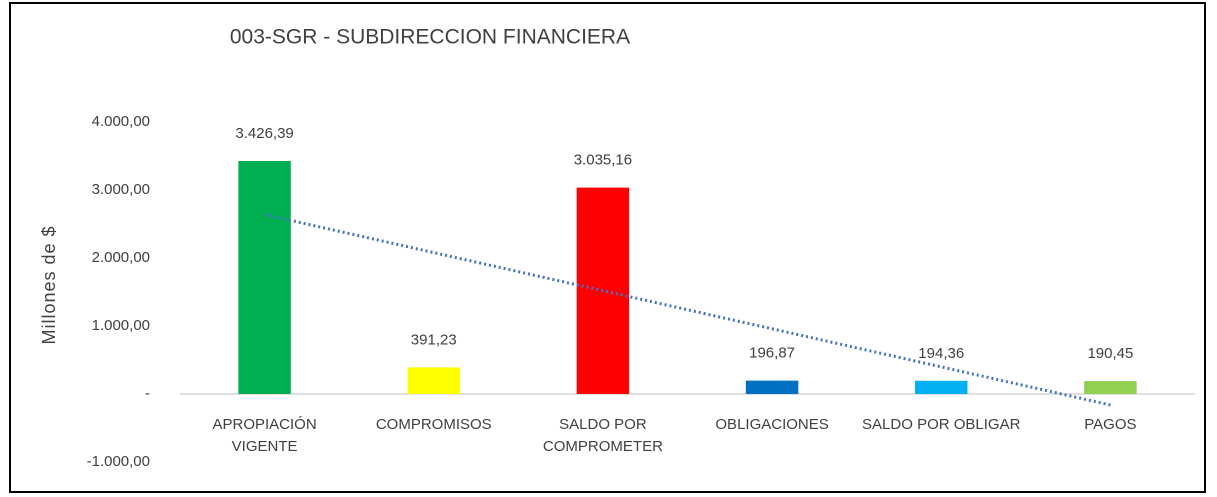 The width and height of the screenshot is (1217, 497). Describe the element at coordinates (1110, 353) in the screenshot. I see `data-label: 190,45` at that location.